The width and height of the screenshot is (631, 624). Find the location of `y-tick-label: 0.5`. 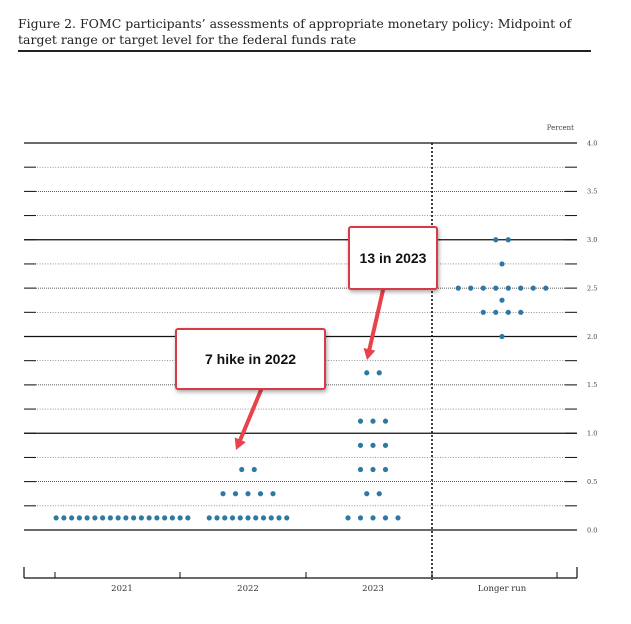

y-tick-label: 0.5 is located at coordinates (592, 482).